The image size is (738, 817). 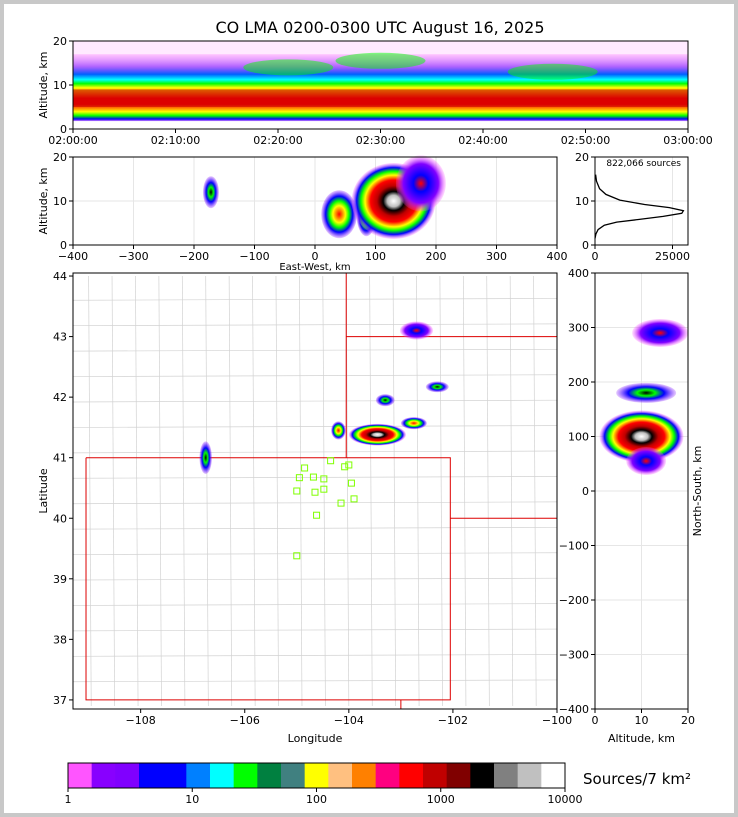 What do you see at coordinates (60, 700) in the screenshot?
I see `y-tick-label: 37` at bounding box center [60, 700].